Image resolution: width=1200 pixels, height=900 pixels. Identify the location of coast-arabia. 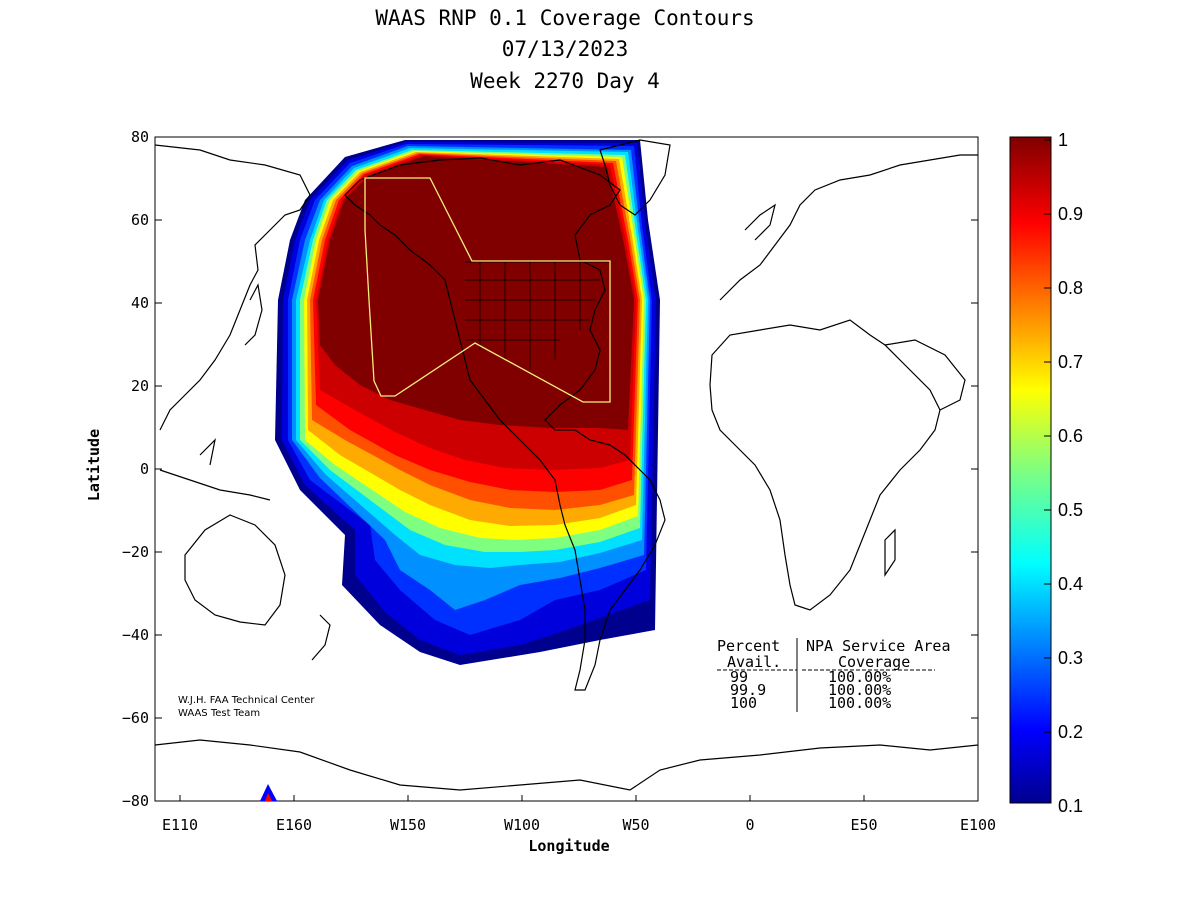
(925, 375).